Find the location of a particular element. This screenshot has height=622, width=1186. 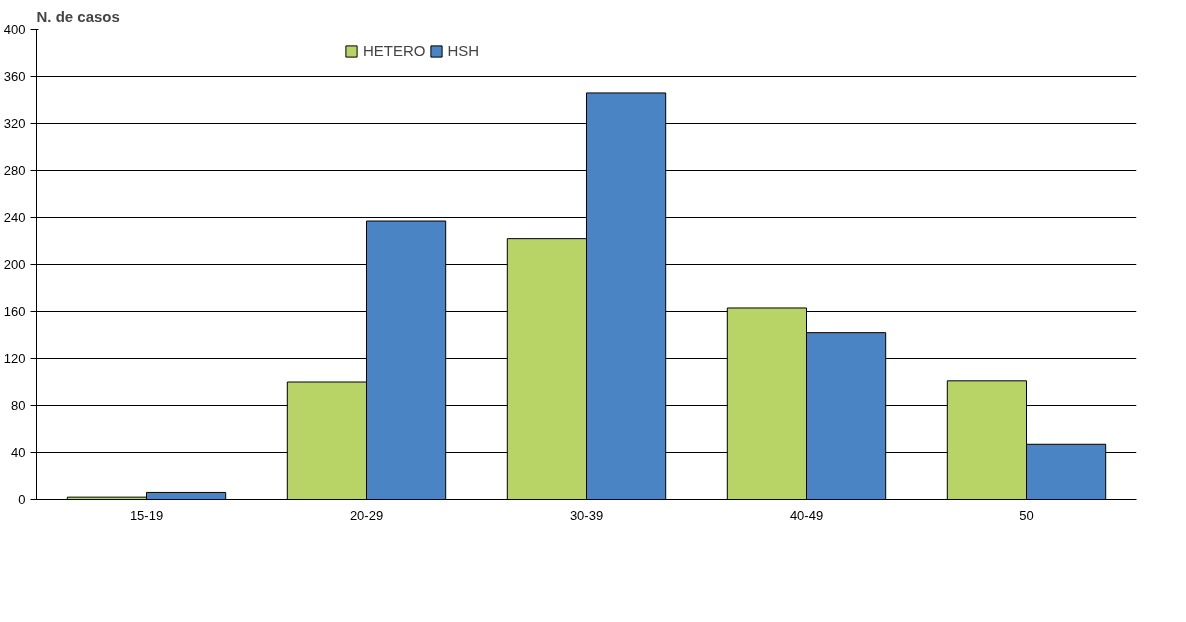

y-tick-label: 40 is located at coordinates (18, 452).